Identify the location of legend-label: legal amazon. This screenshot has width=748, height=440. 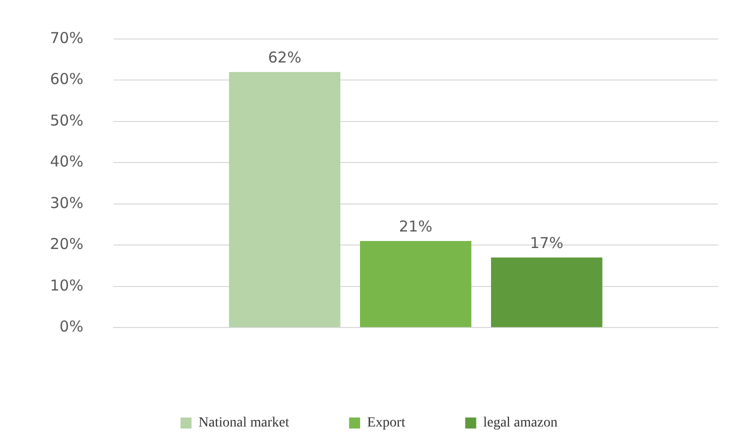
(520, 423).